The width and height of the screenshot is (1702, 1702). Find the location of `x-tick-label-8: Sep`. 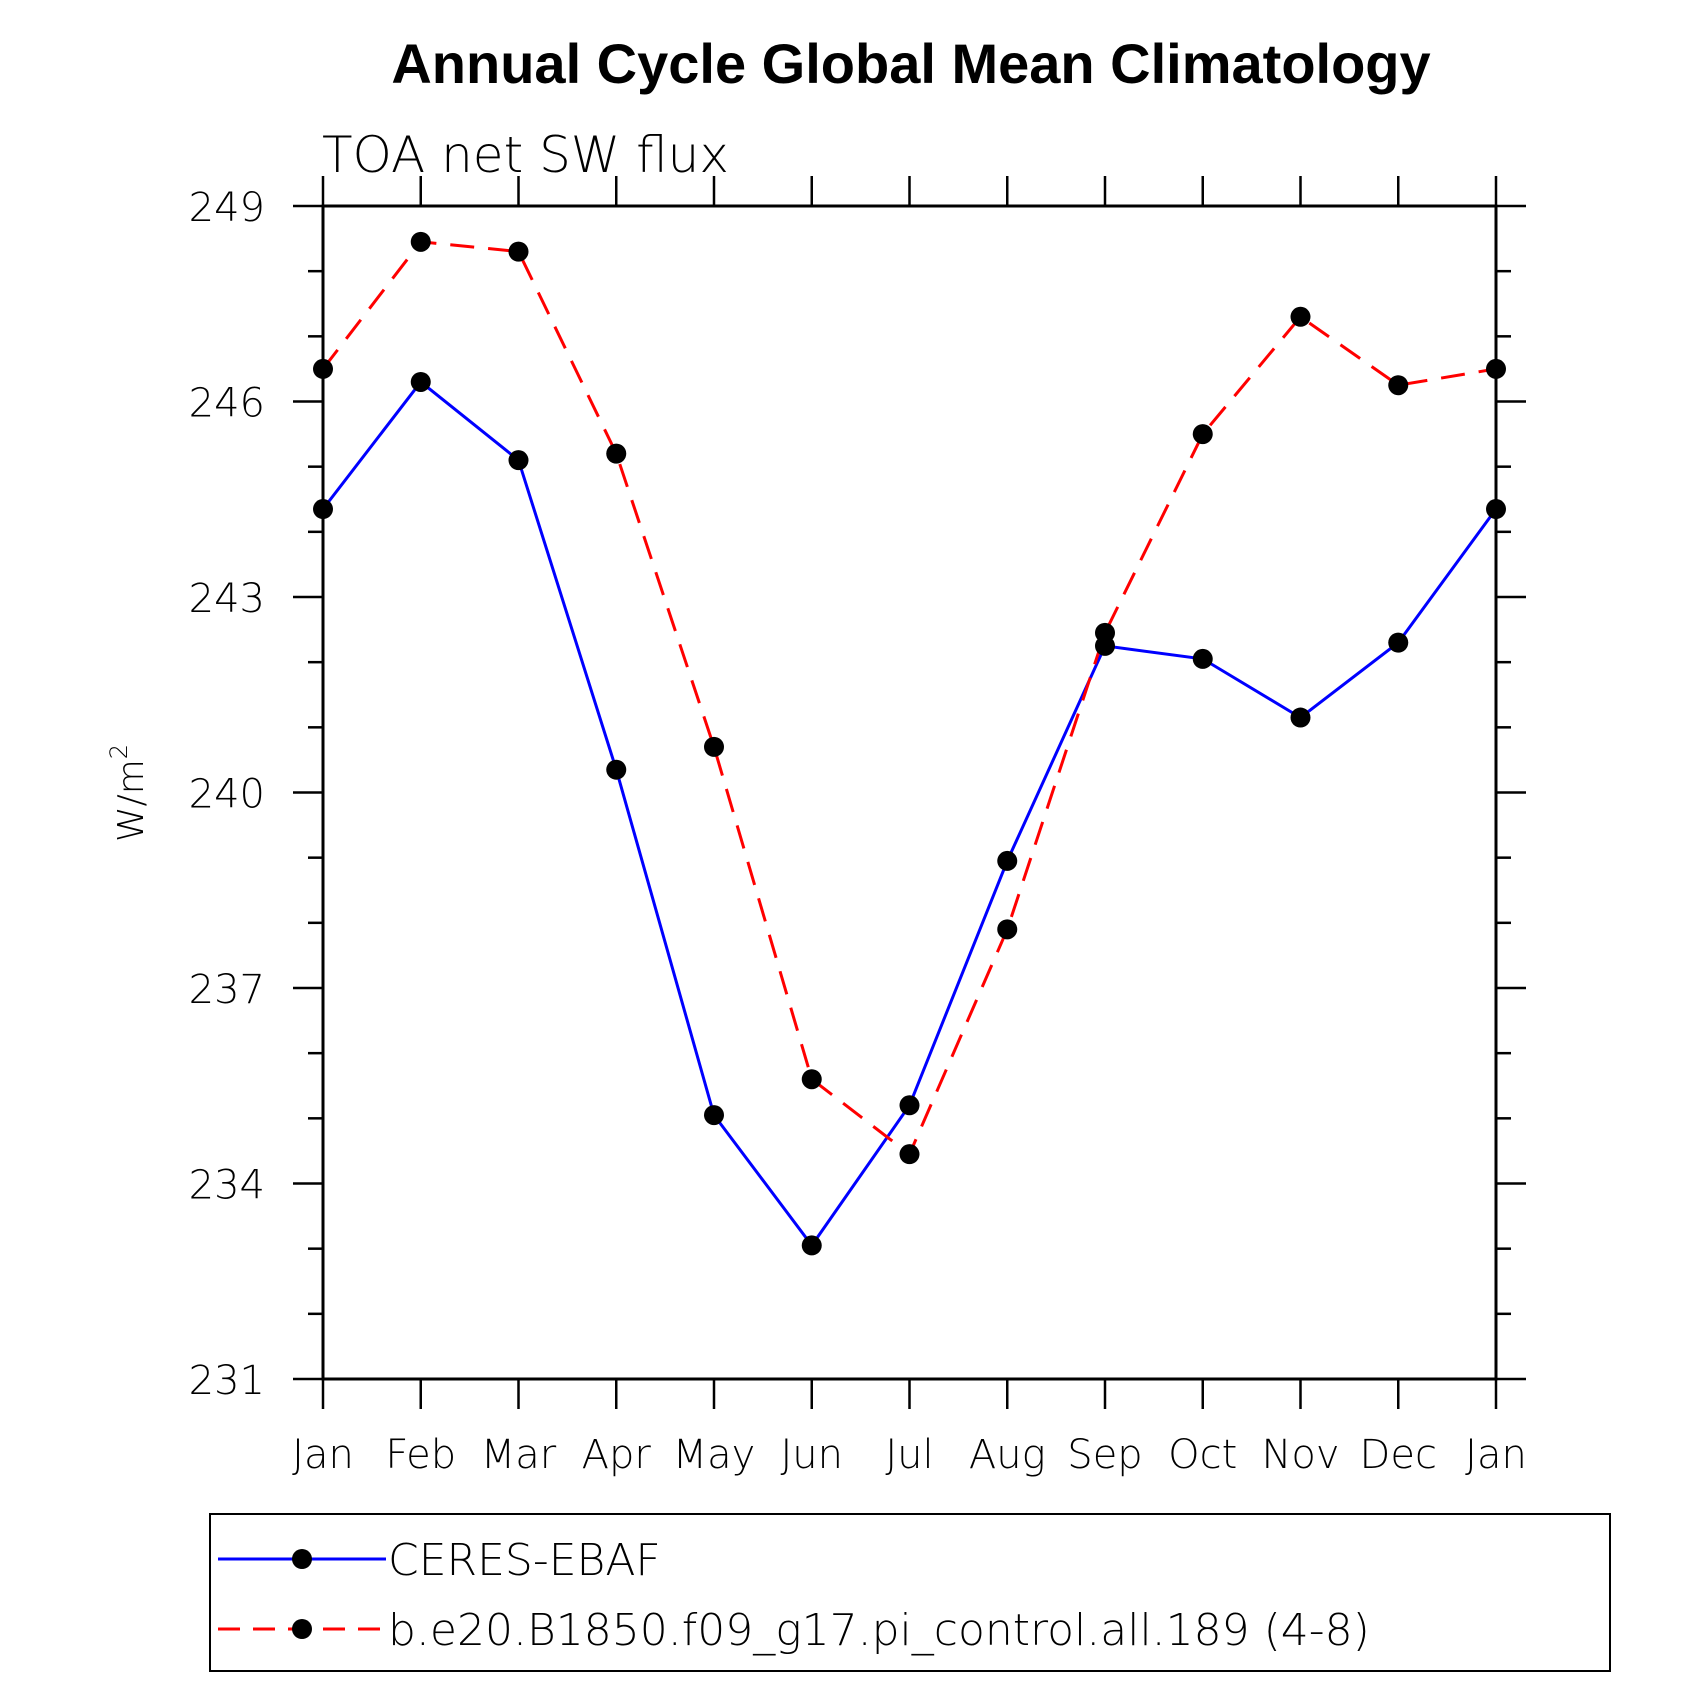

x-tick-label-8: Sep is located at coordinates (1104, 1455).